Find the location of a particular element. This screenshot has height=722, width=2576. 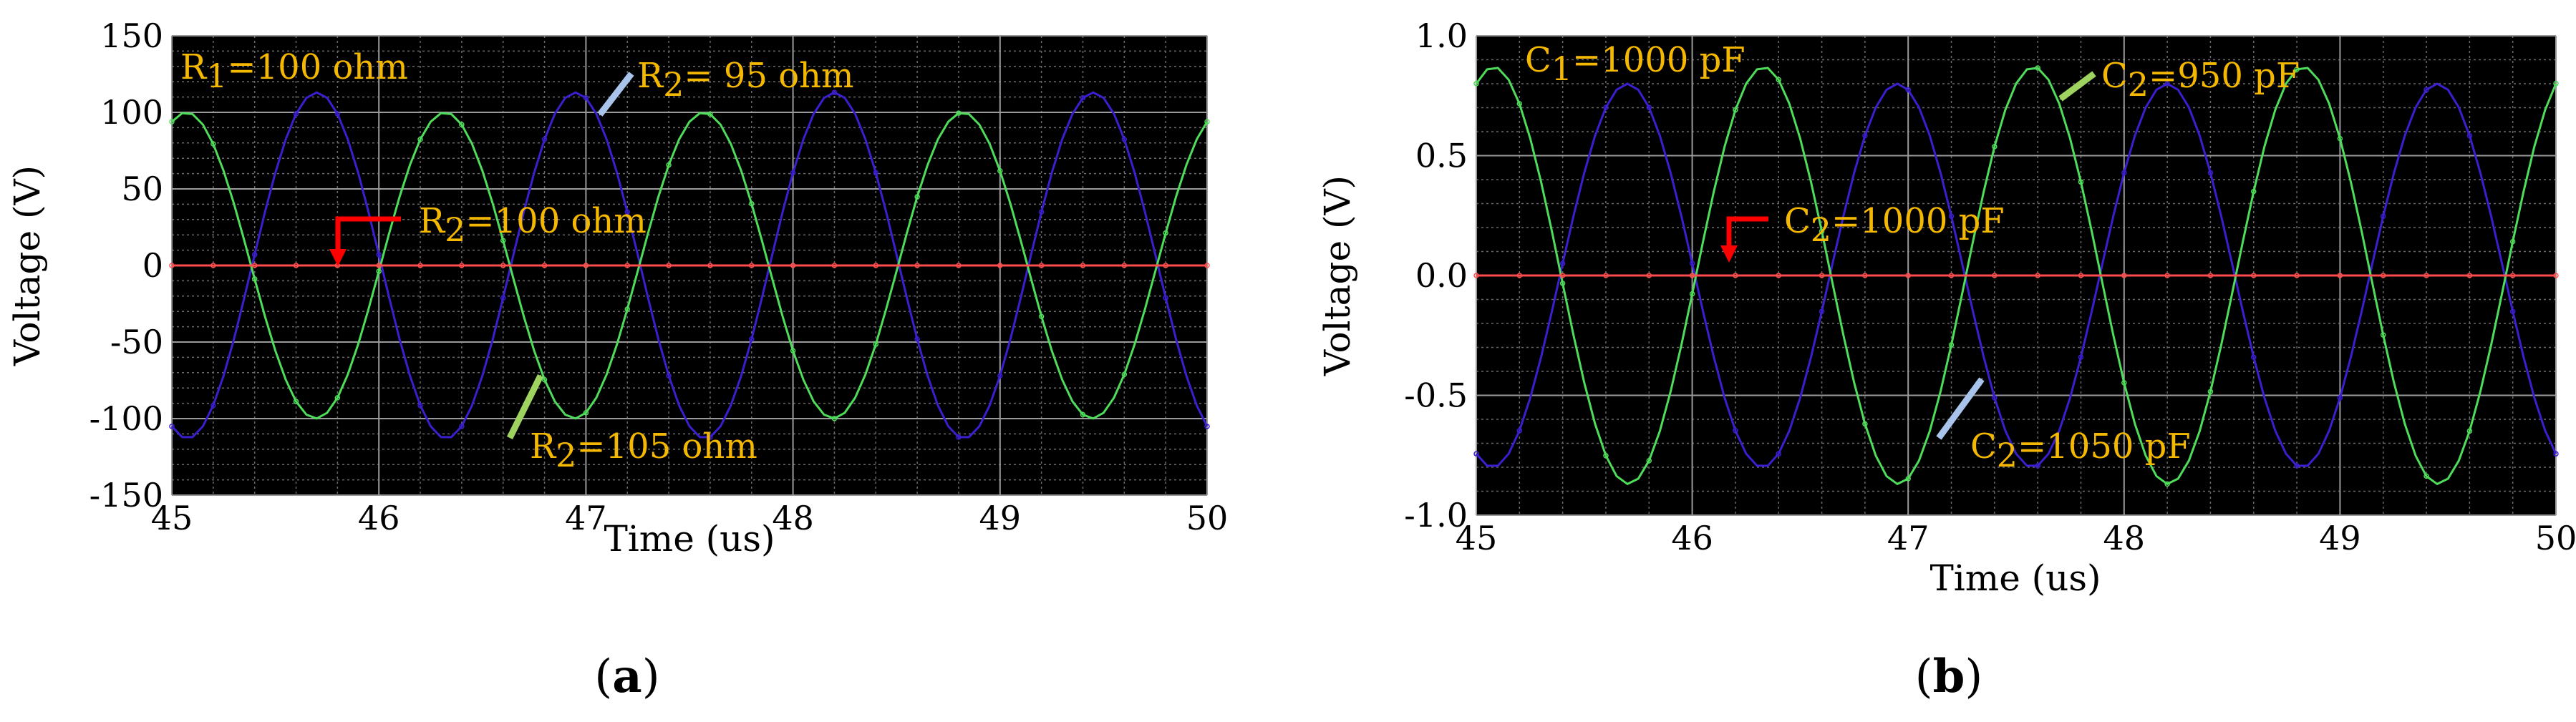

y-tick-label: -150 is located at coordinates (126, 495).